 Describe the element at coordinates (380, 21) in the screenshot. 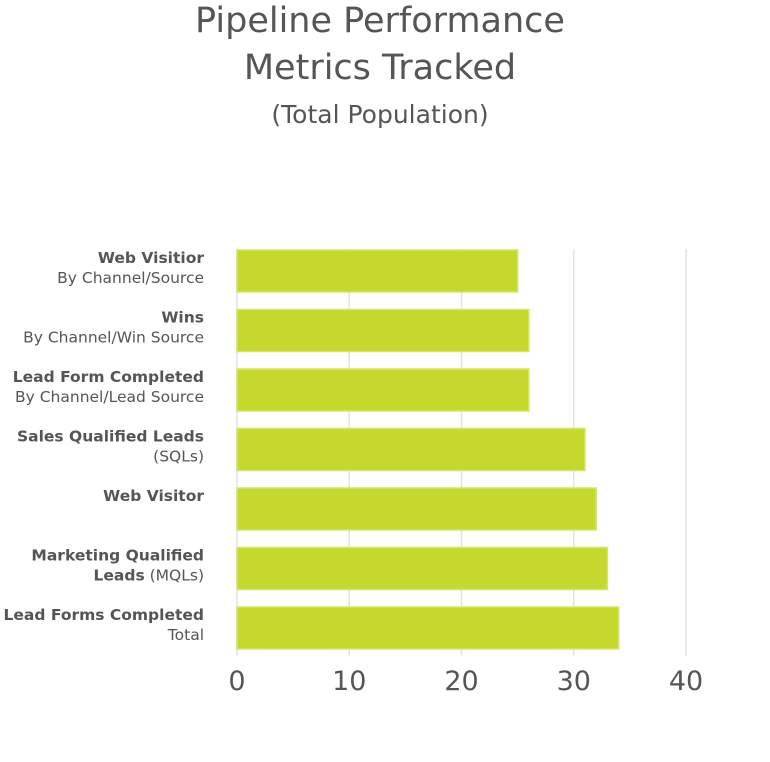

I see `chart-title: Pipeline Performance` at that location.